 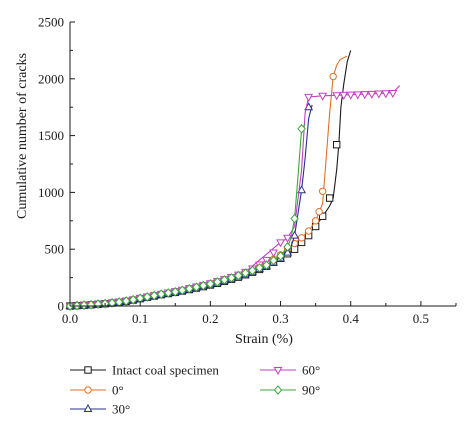 What do you see at coordinates (421, 318) in the screenshot?
I see `x-tick-label: 0.5` at bounding box center [421, 318].